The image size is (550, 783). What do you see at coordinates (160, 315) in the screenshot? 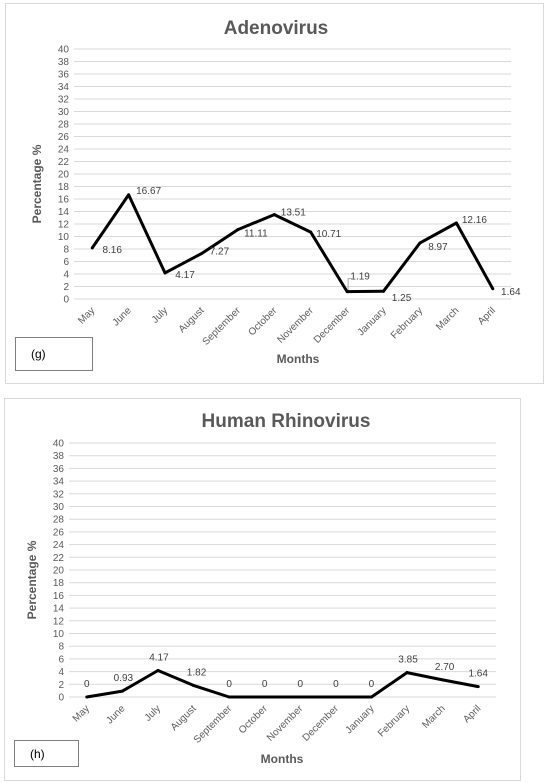
I see `x-tick-label: July` at bounding box center [160, 315].